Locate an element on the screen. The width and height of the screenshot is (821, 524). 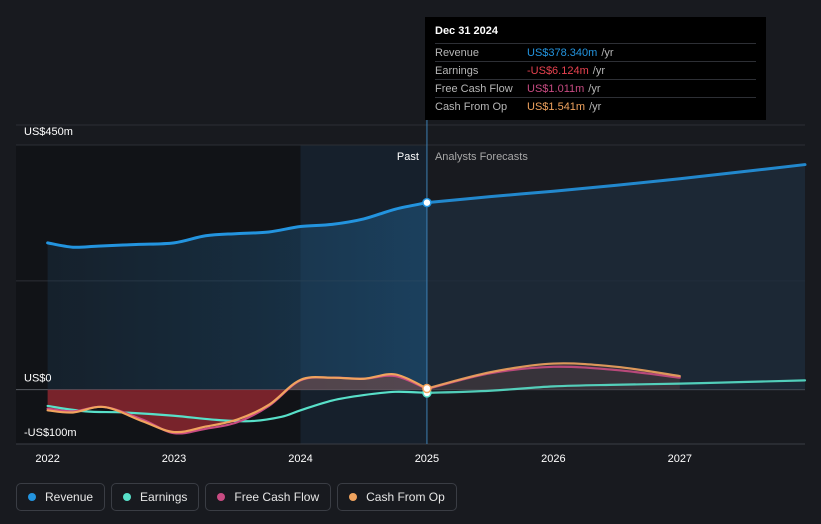
tooltip-row-free-cash-flow: Free Cash Flow US$1.011m /yr is located at coordinates (595, 88).